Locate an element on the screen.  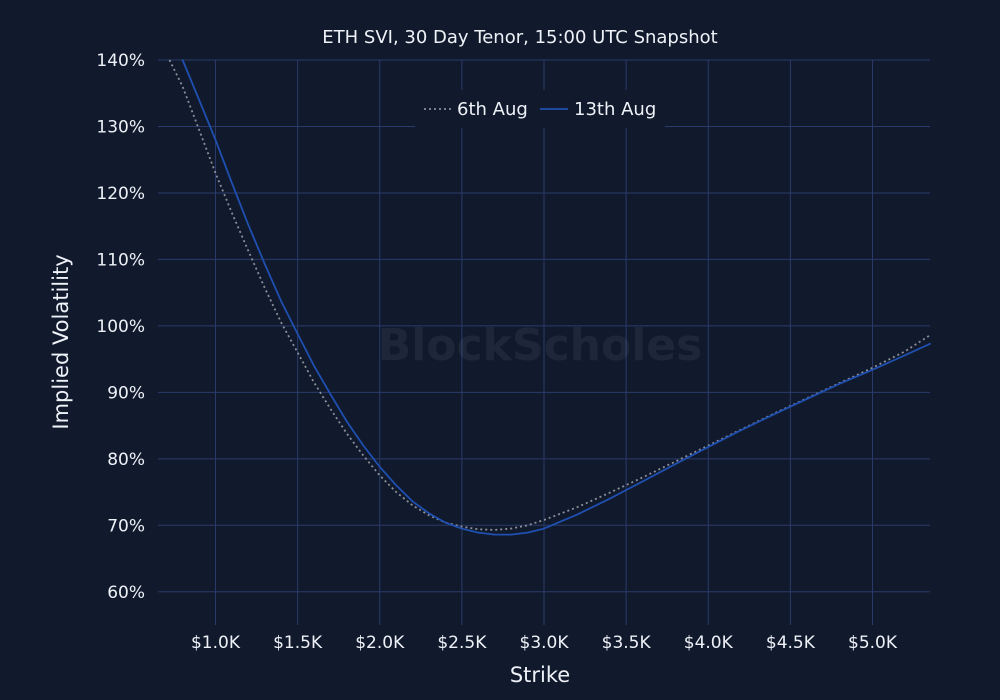
y-axis-title: Implied Volatility is located at coordinates (61, 341).